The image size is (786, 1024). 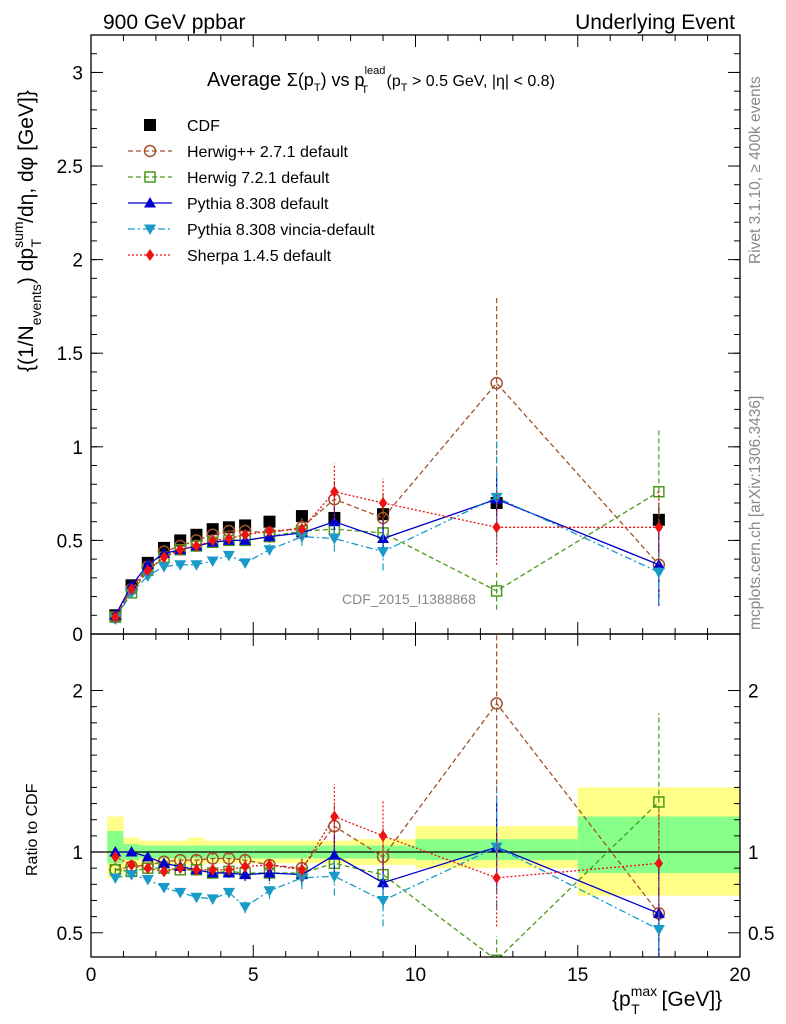 I want to click on legend-label: Pythia 8.308 default, so click(x=258, y=204).